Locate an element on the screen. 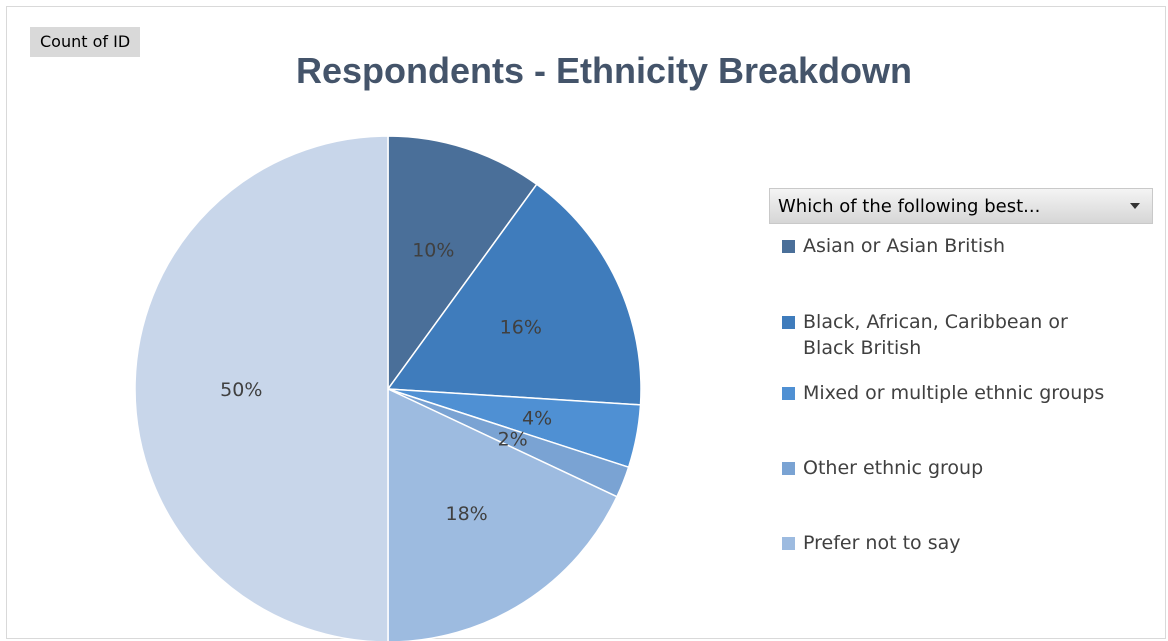 This screenshot has height=641, width=1168. data-label-5: 18% is located at coordinates (467, 514).